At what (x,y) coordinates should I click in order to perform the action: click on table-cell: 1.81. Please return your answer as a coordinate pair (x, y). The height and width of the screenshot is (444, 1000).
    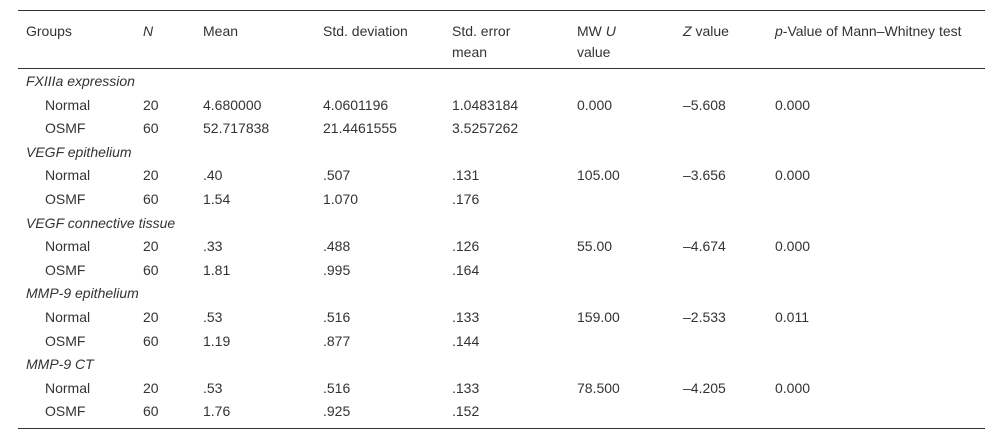
    Looking at the image, I should click on (217, 269).